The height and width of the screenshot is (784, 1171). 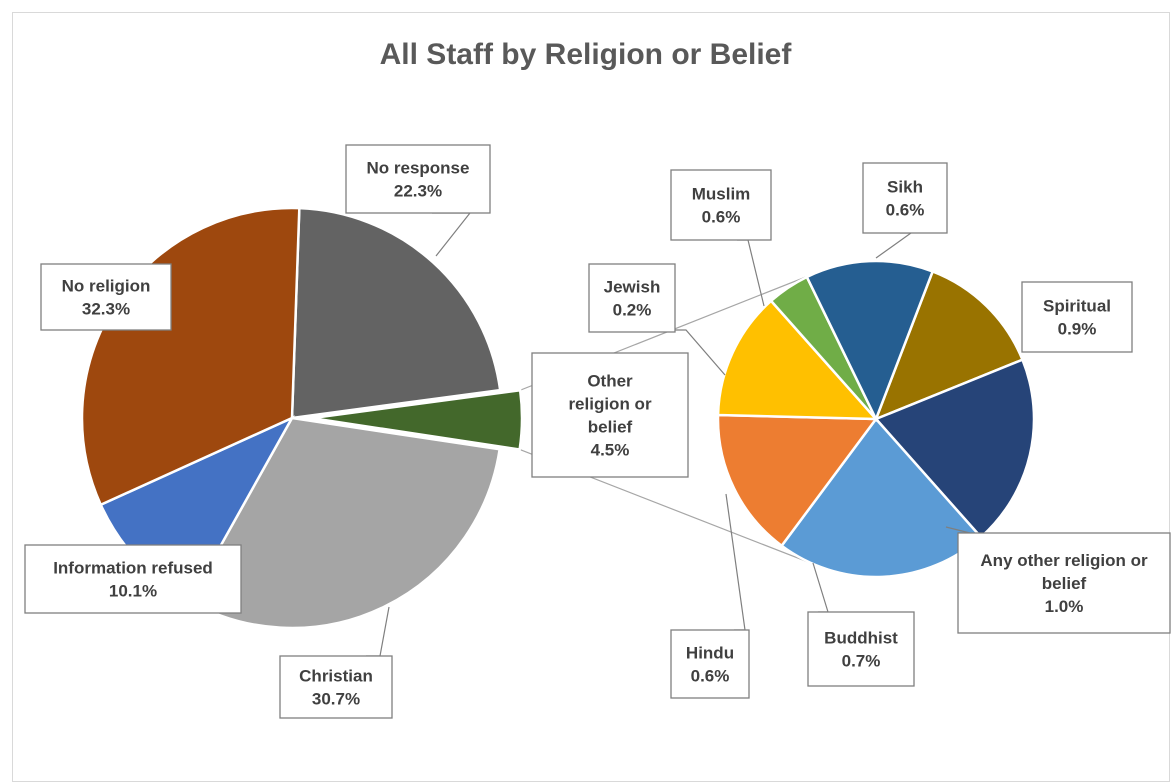 I want to click on breakout-slice-sikh, so click(x=949, y=345).